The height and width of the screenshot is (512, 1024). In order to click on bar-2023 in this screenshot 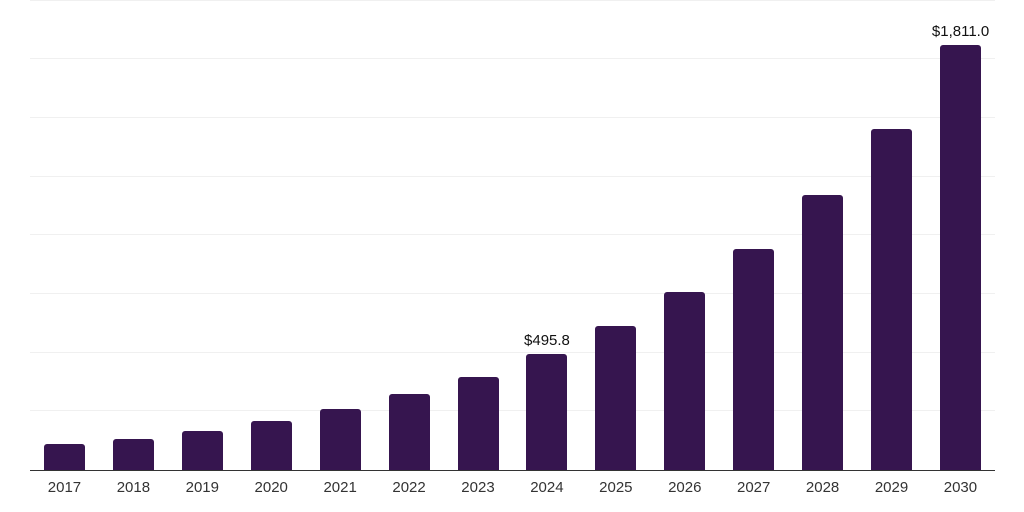, I will do `click(478, 423)`.